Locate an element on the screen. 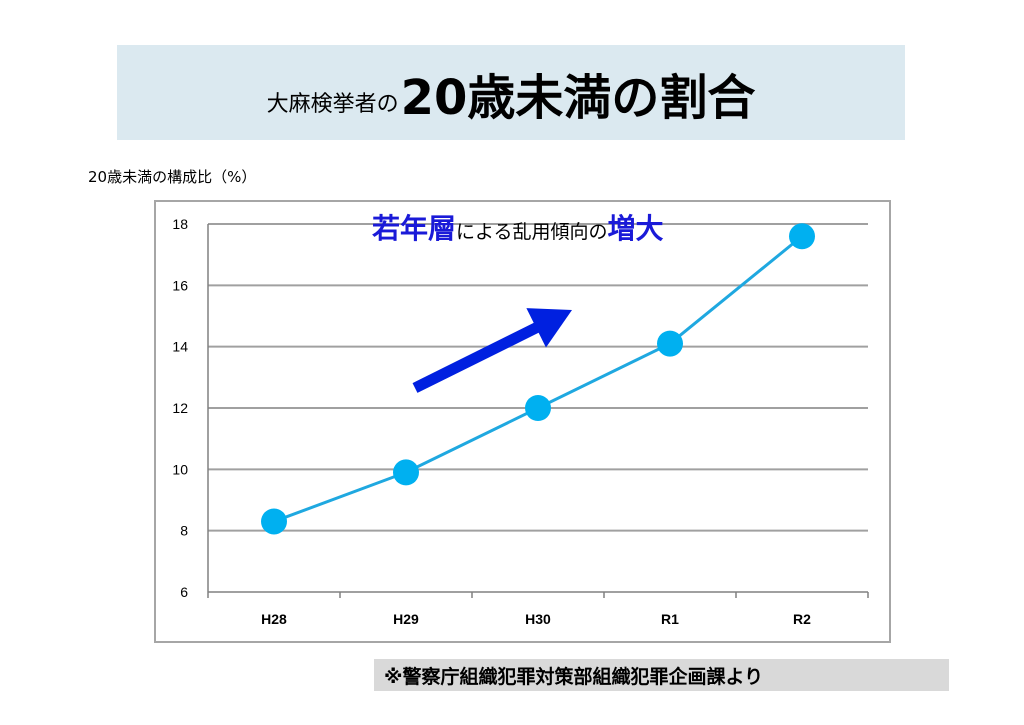 Image resolution: width=1024 pixels, height=725 pixels. title-prefix: 大麻検挙者の is located at coordinates (332, 104).